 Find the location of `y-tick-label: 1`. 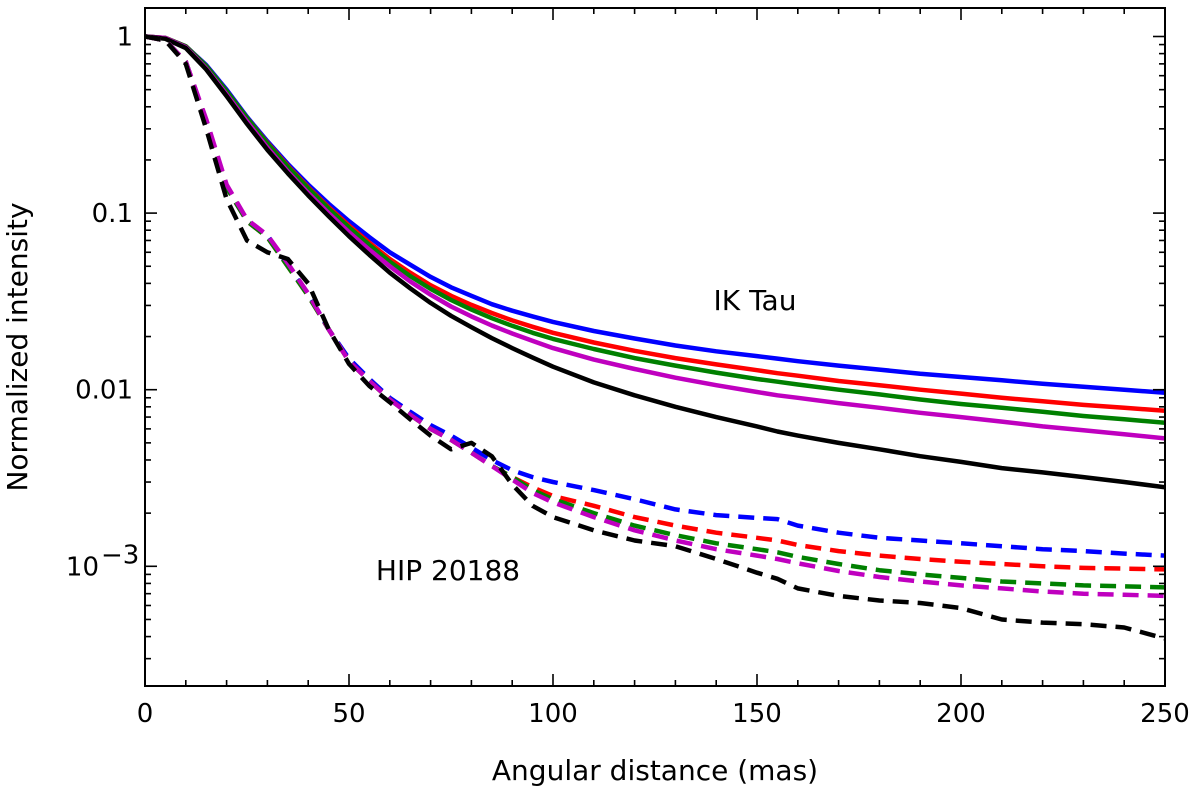

y-tick-label: 1 is located at coordinates (124, 37).